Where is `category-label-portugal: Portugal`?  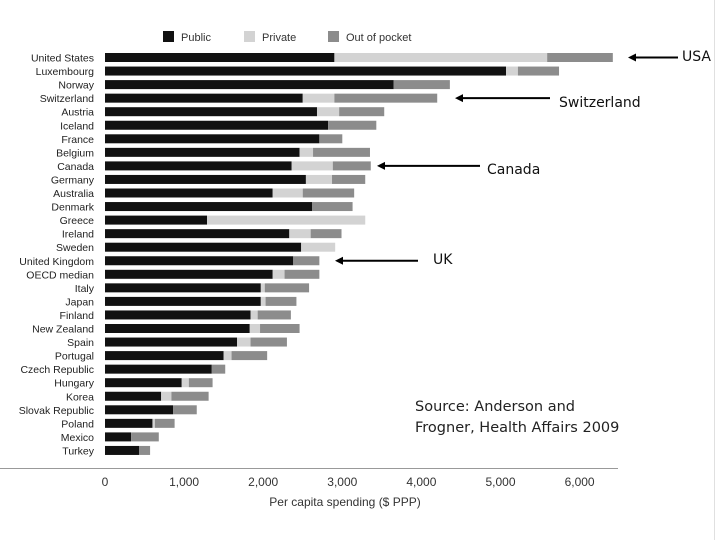 category-label-portugal: Portugal is located at coordinates (74, 357).